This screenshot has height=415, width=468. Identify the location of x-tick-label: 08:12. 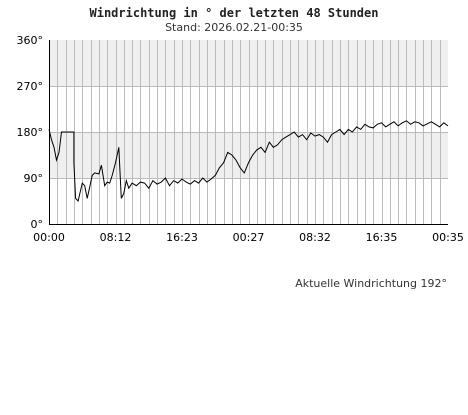
(116, 237).